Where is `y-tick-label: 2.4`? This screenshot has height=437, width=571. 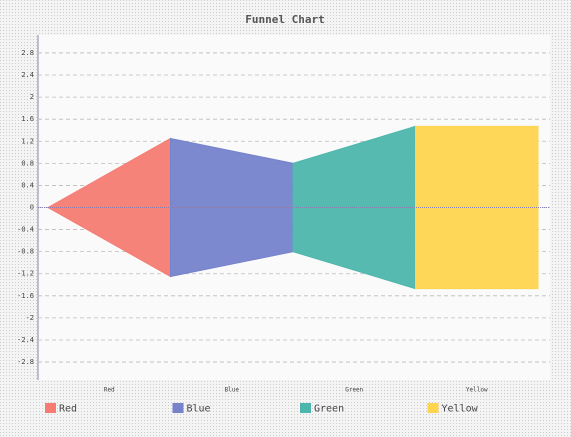 y-tick-label: 2.4 is located at coordinates (27, 75).